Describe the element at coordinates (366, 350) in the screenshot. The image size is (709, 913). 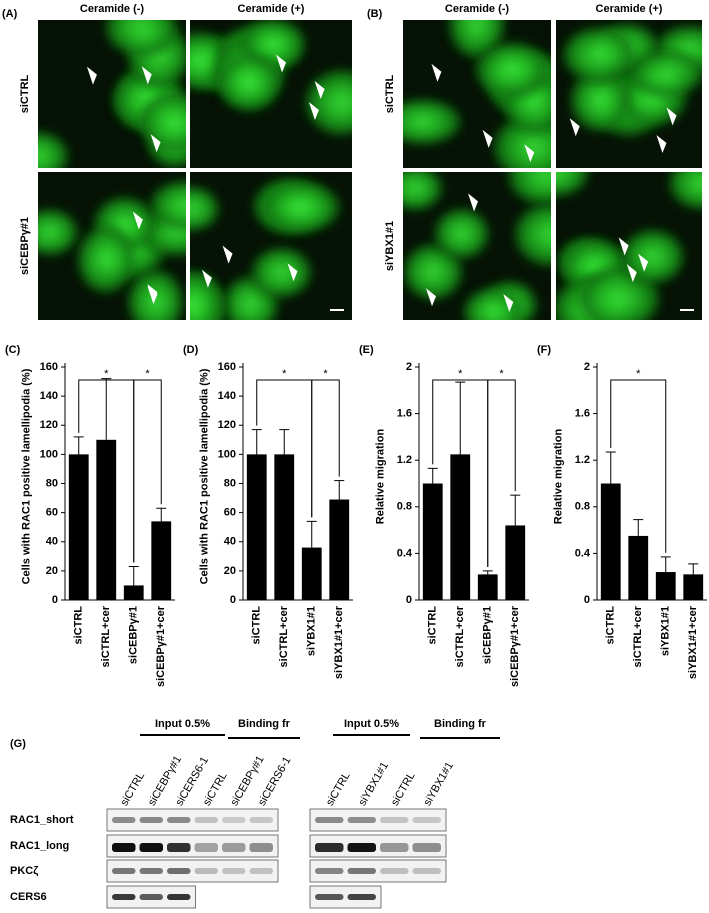
I see `panel-label: (E)` at that location.